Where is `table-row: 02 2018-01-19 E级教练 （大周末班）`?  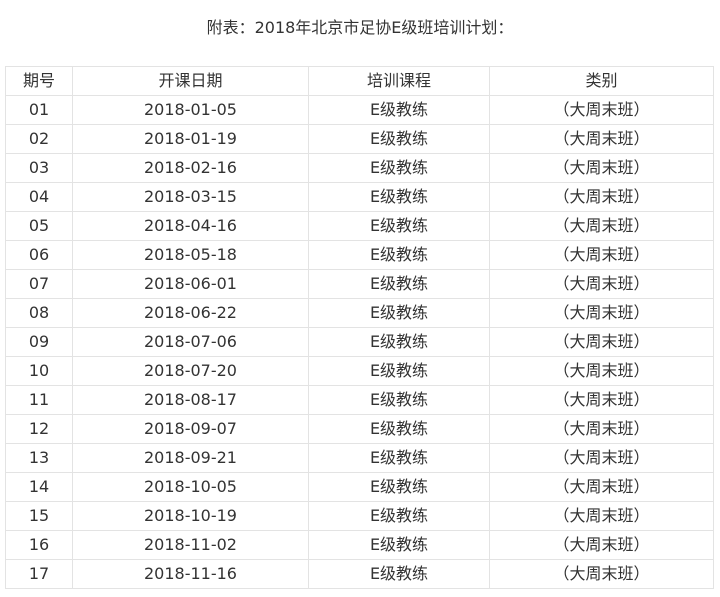
table-row: 02 2018-01-19 E级教练 （大周末班） is located at coordinates (359, 139).